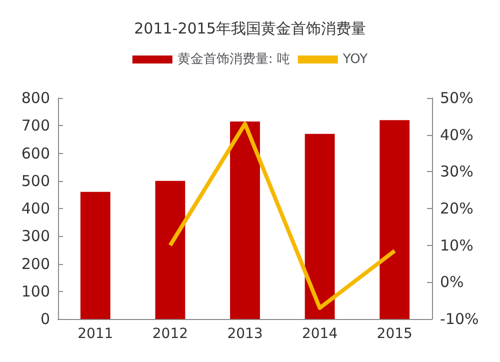  What do you see at coordinates (459, 319) in the screenshot?
I see `y2-tick-label: -10%` at bounding box center [459, 319].